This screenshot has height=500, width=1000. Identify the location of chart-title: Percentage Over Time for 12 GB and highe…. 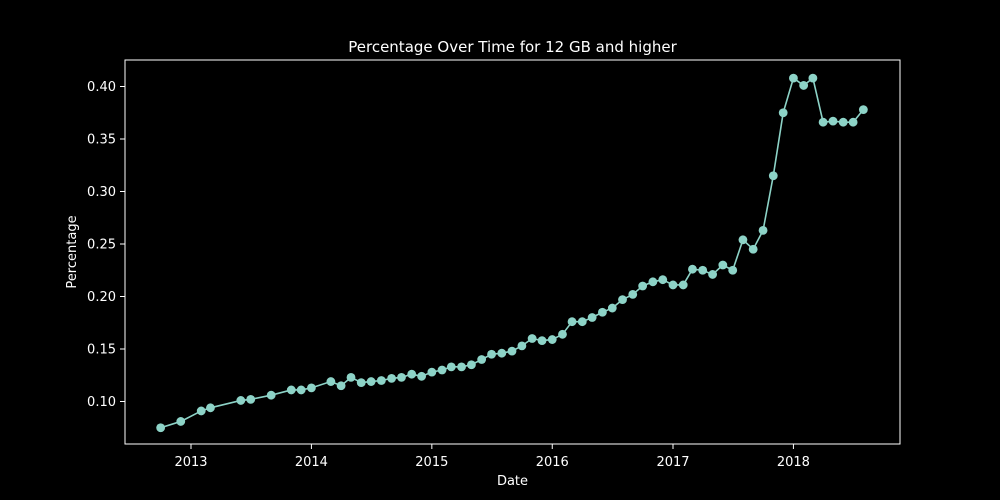
(512, 47).